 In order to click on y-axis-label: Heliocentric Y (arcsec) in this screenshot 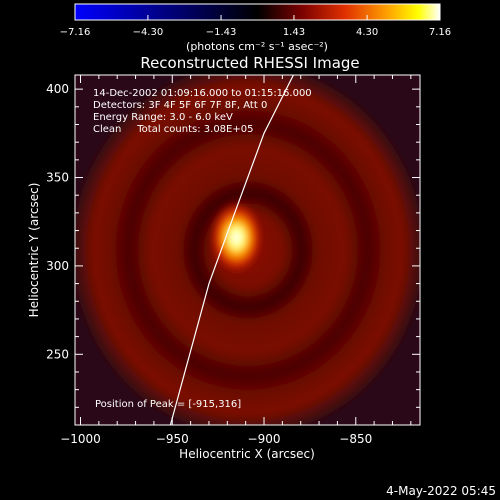, I will do `click(34, 250)`.